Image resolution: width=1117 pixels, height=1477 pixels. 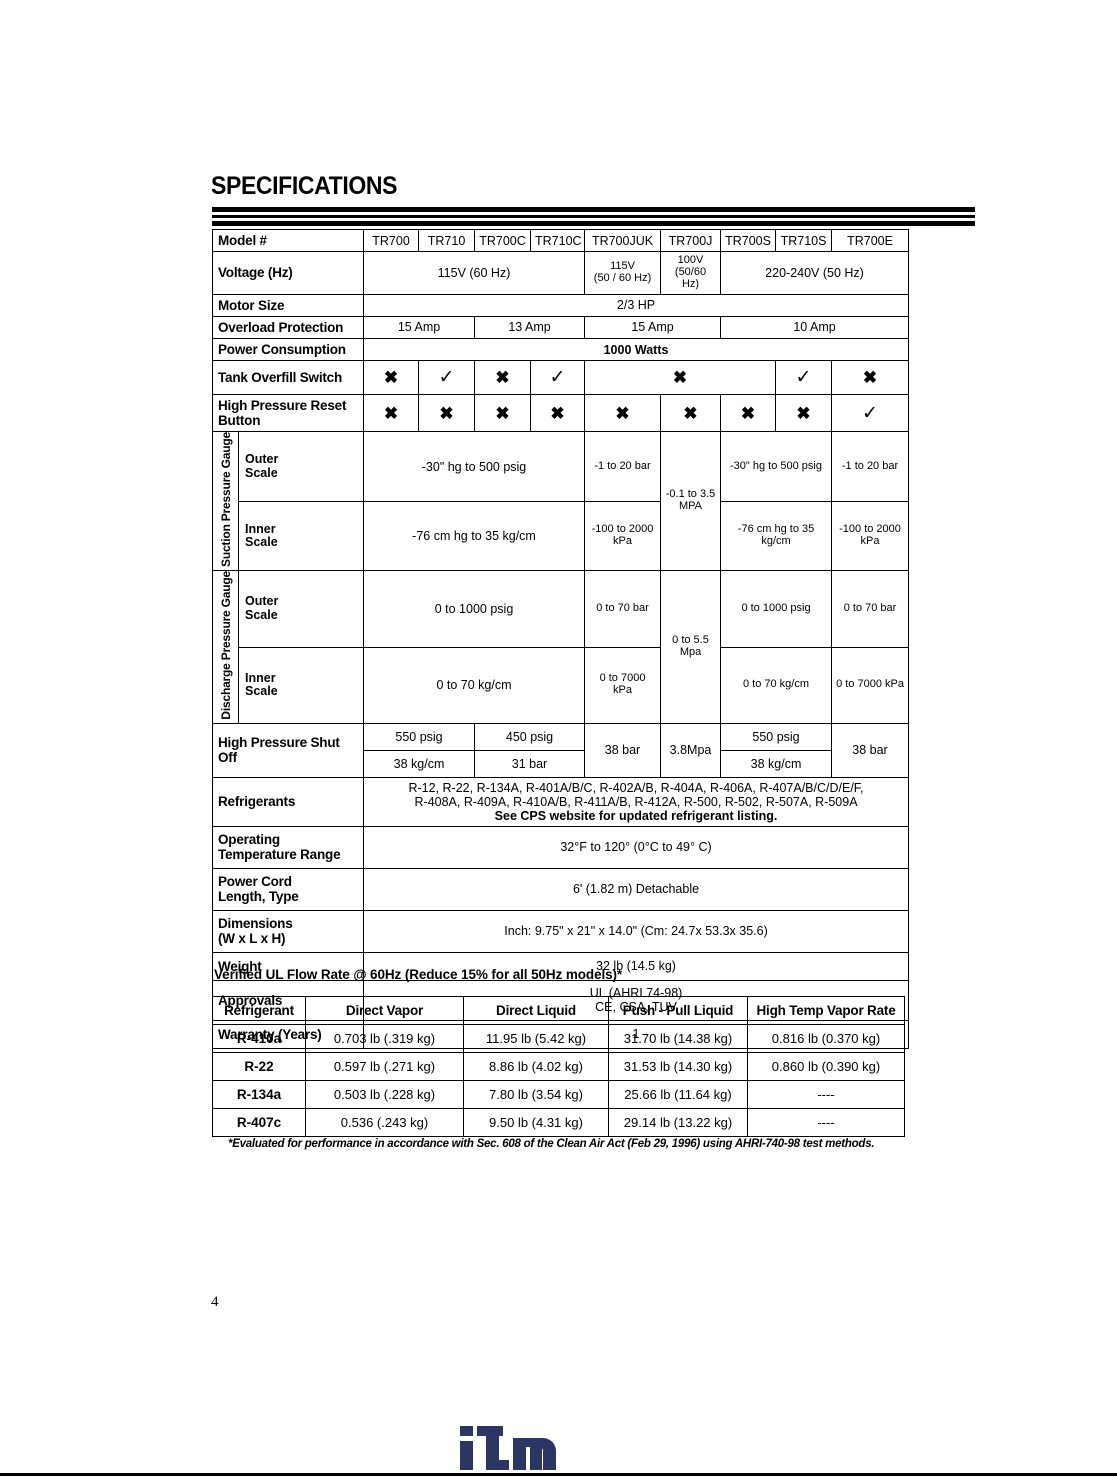 I want to click on voltage-cell-100v: 100V (50/60 Hz), so click(x=691, y=273).